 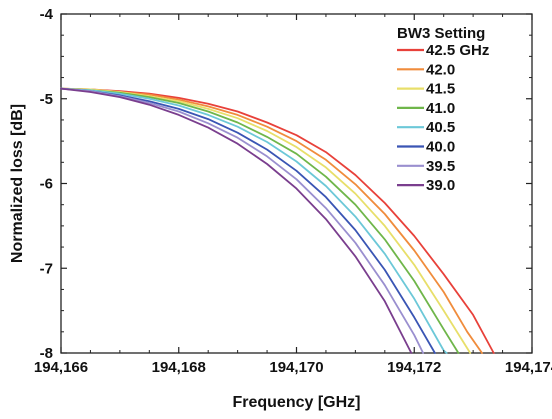 What do you see at coordinates (296, 367) in the screenshot?
I see `x-tick-label: 194,170` at bounding box center [296, 367].